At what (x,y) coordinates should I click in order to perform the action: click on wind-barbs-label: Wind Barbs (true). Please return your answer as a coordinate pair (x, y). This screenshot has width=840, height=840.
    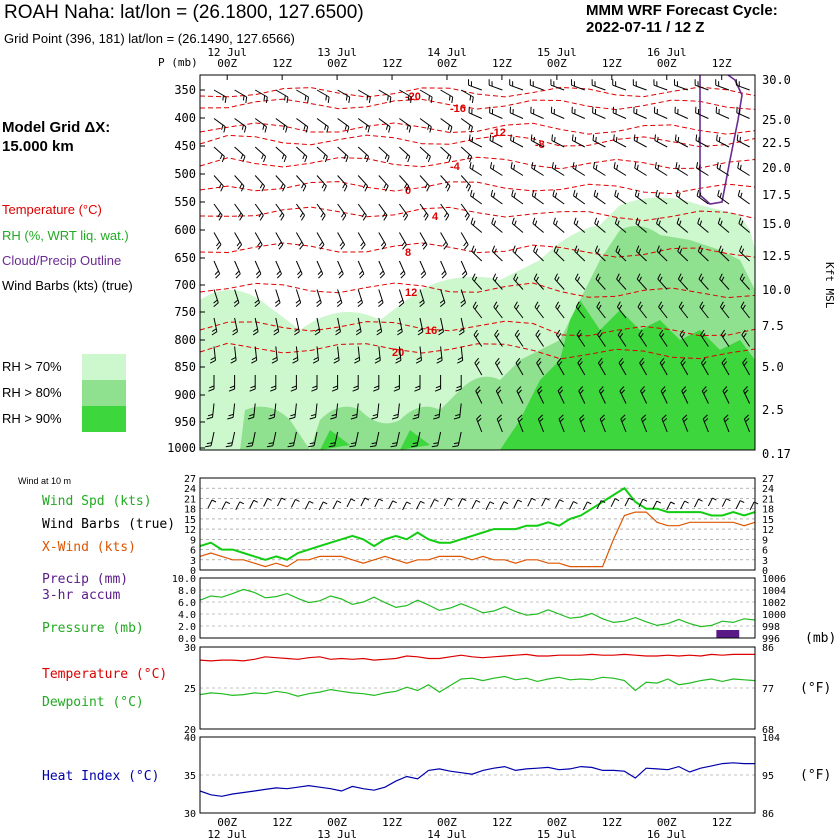
    Looking at the image, I should click on (108, 524).